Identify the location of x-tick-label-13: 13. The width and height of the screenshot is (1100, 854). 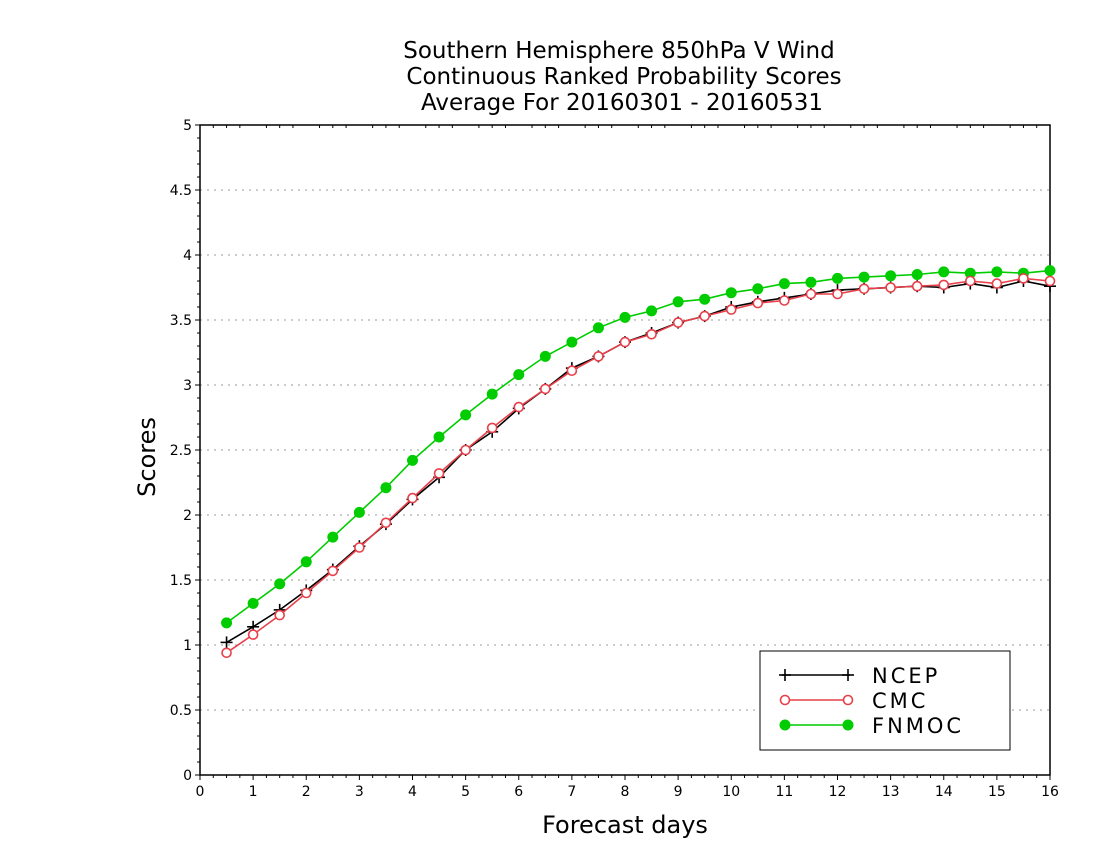
(891, 792).